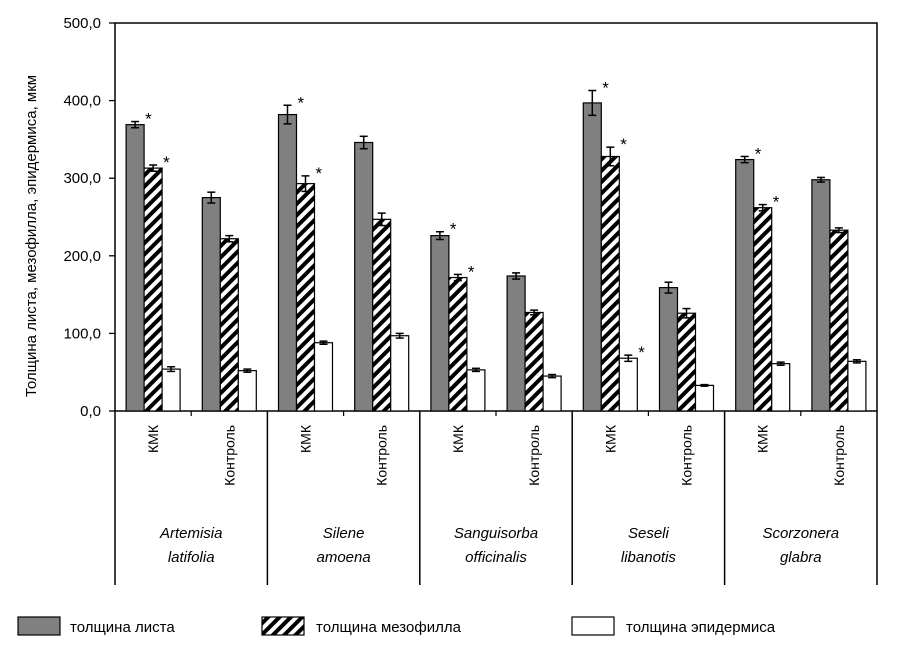 The height and width of the screenshot is (646, 899). Describe the element at coordinates (496, 533) in the screenshot. I see `species-label-line1: Sanguisorba` at that location.